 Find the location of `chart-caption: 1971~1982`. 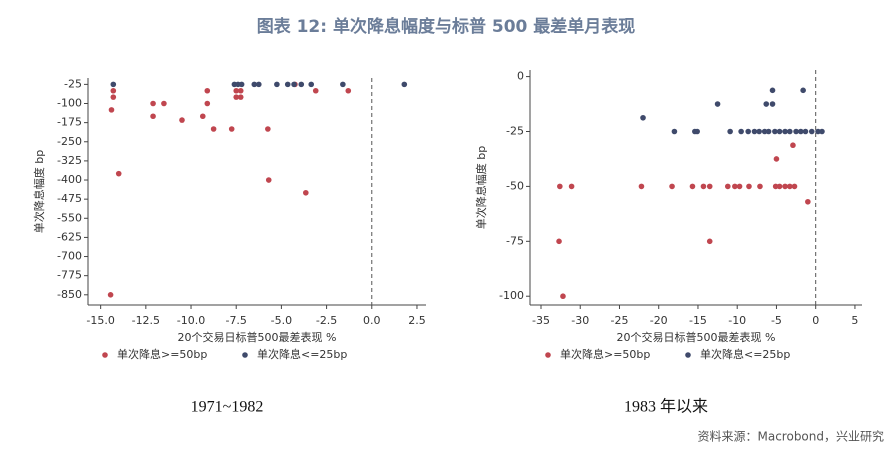

chart-caption: 1971~1982 is located at coordinates (227, 407).